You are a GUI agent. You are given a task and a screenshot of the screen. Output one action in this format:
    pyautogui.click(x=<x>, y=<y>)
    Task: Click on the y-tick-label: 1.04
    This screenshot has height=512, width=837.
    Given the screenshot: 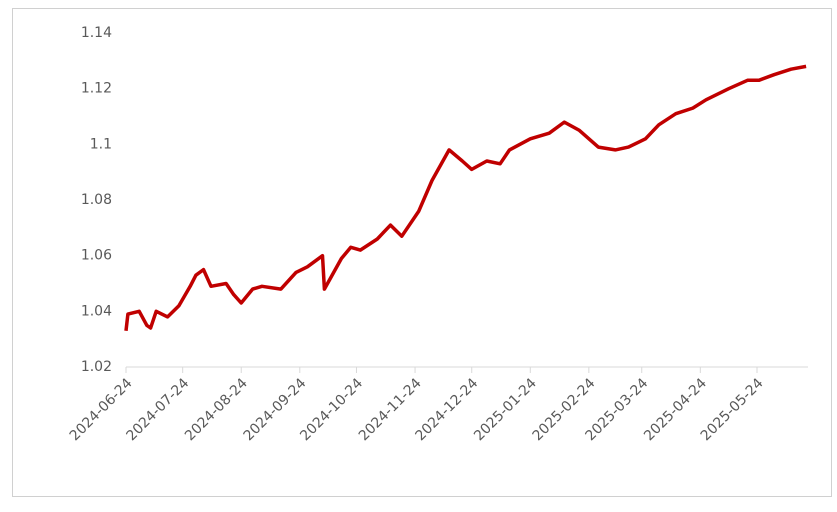 What is the action you would take?
    pyautogui.click(x=96, y=311)
    